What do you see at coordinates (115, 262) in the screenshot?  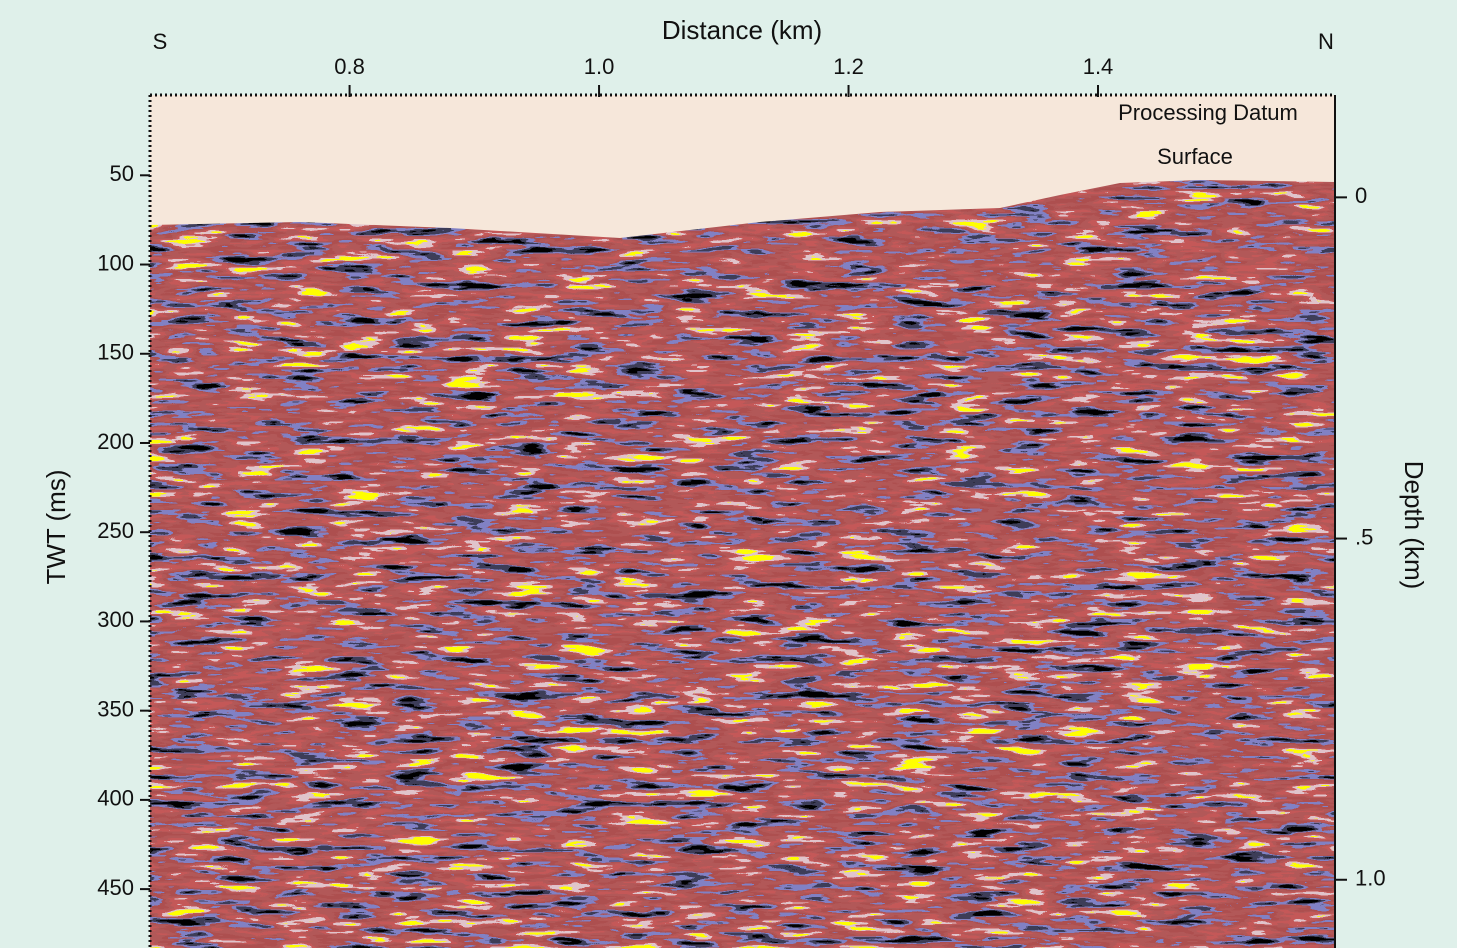 I see `y-tick-label: 100` at bounding box center [115, 262].